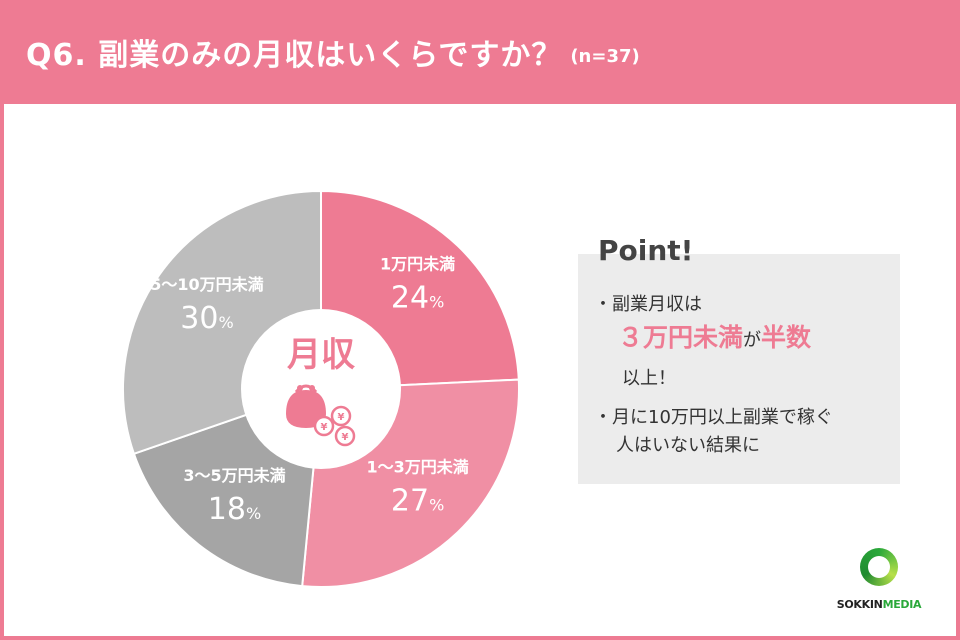 The width and height of the screenshot is (960, 640). I want to click on page-title: Q6. 副業のみの月収はいくらですか？, so click(294, 55).